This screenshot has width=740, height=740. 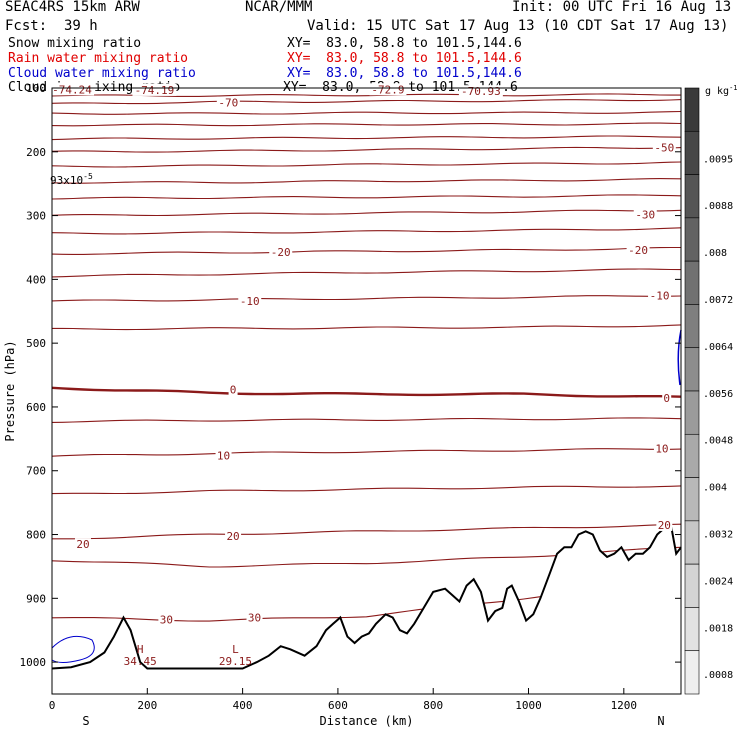 What do you see at coordinates (10, 390) in the screenshot?
I see `y-axis-label: Pressure (hPa)` at bounding box center [10, 390].